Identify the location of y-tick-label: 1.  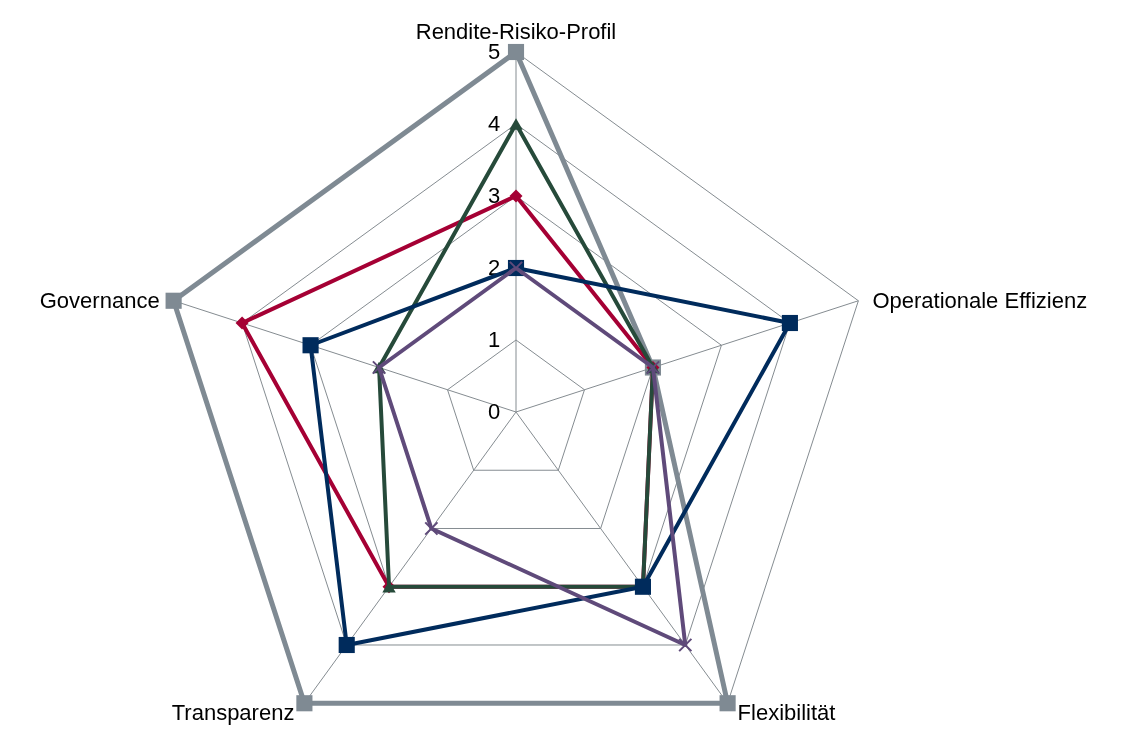
(494, 339).